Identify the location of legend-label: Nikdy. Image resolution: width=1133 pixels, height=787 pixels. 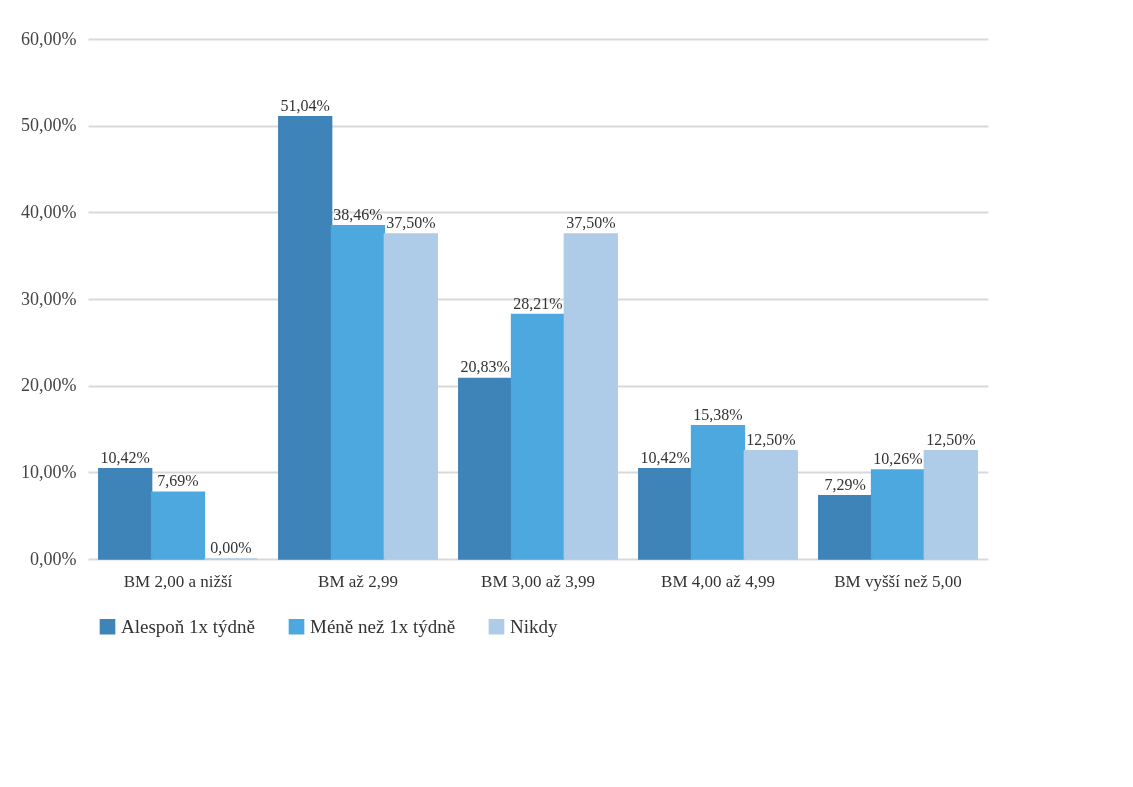
(534, 626).